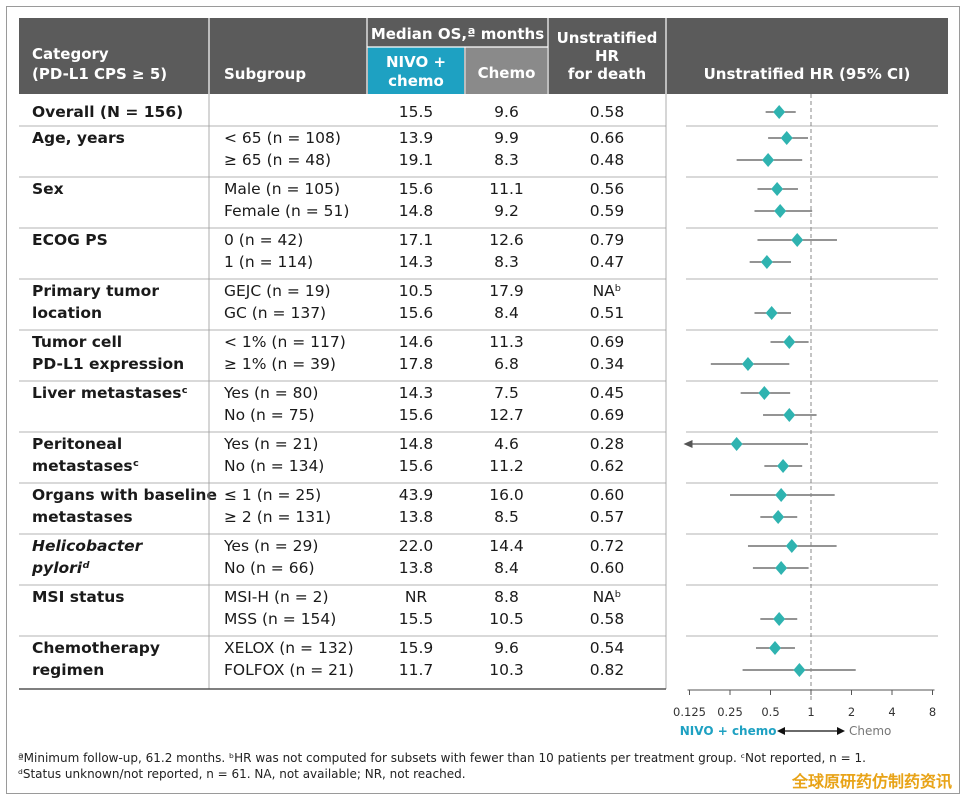 The height and width of the screenshot is (799, 968). I want to click on subgroup-label: ≥ 1% (n = 39), so click(280, 364).